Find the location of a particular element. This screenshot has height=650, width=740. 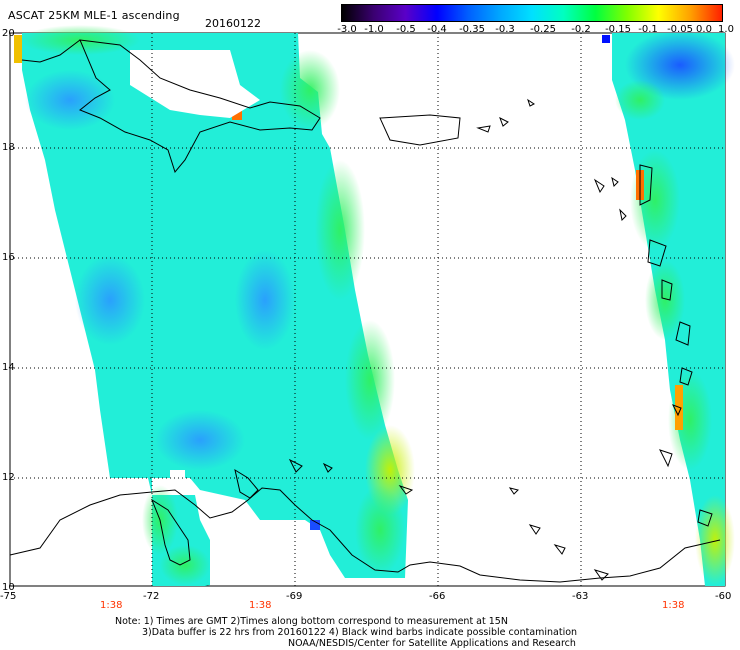

map-date: 20160122 is located at coordinates (233, 23).